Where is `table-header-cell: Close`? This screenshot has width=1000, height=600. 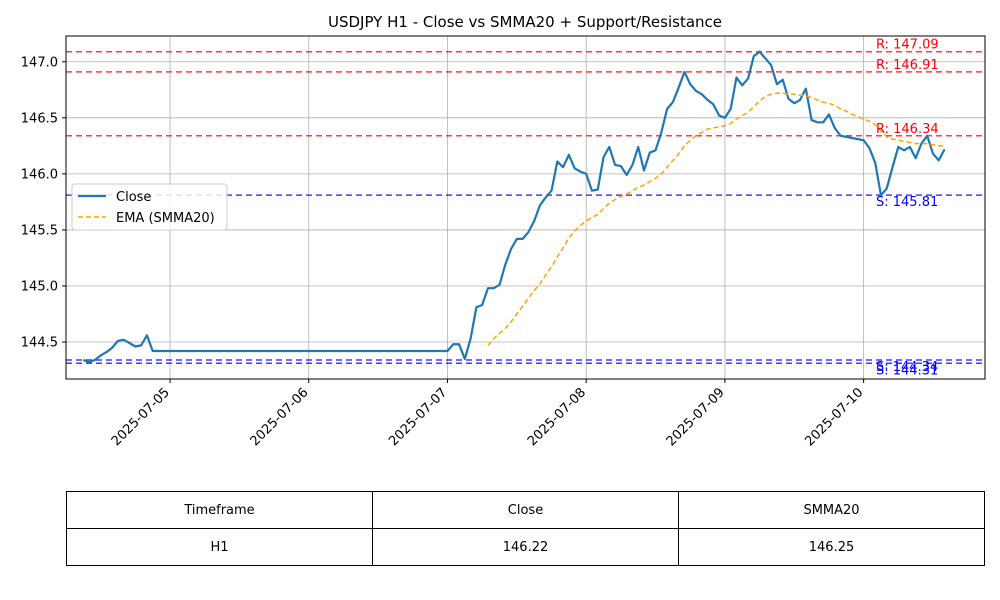 table-header-cell: Close is located at coordinates (525, 510).